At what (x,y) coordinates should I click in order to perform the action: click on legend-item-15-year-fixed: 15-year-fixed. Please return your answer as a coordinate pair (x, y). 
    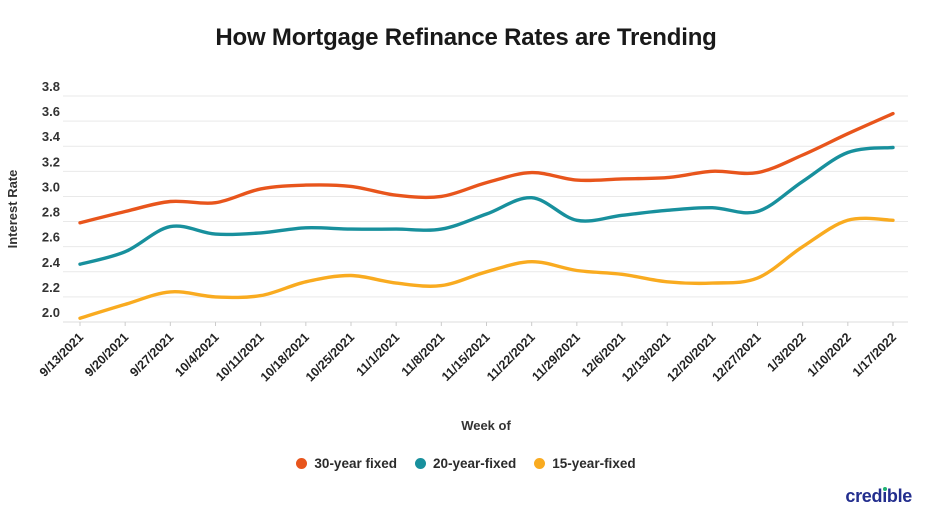
    Looking at the image, I should click on (585, 463).